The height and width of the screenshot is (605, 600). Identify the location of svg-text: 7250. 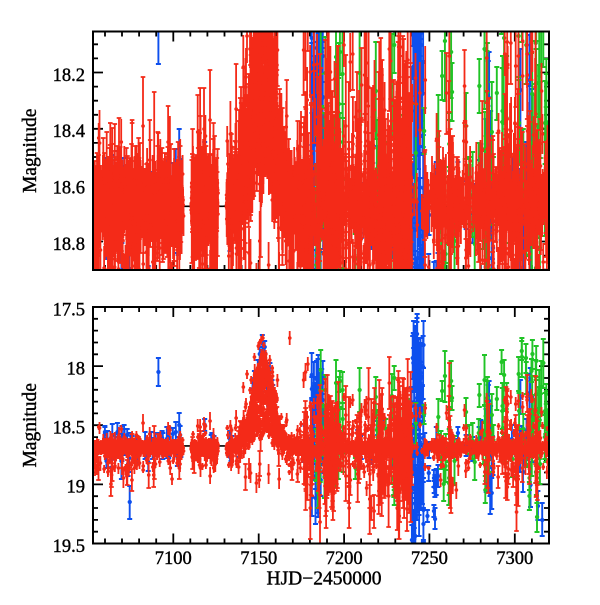
(429, 559).